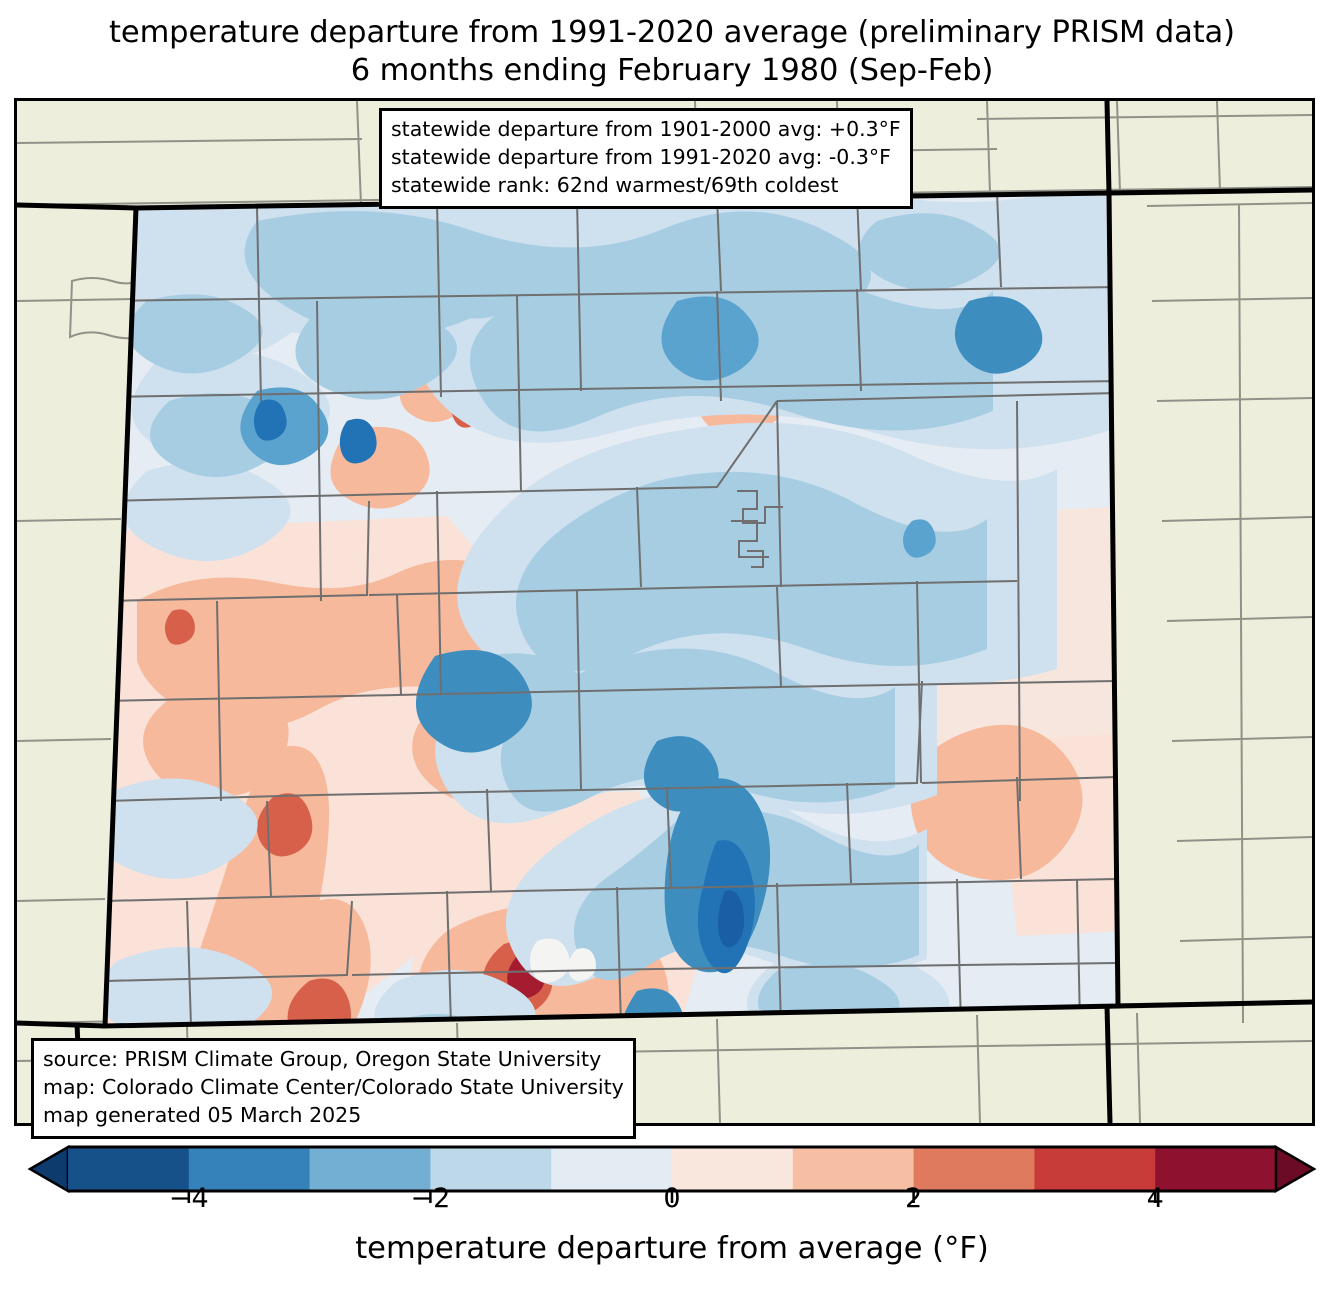 The image size is (1344, 1299). I want to click on colorbar-tick-label: −4, so click(188, 1198).